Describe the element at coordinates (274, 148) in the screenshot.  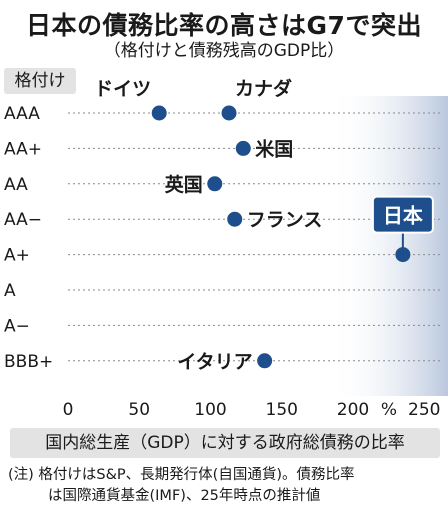
I see `point-label: 米国` at that location.